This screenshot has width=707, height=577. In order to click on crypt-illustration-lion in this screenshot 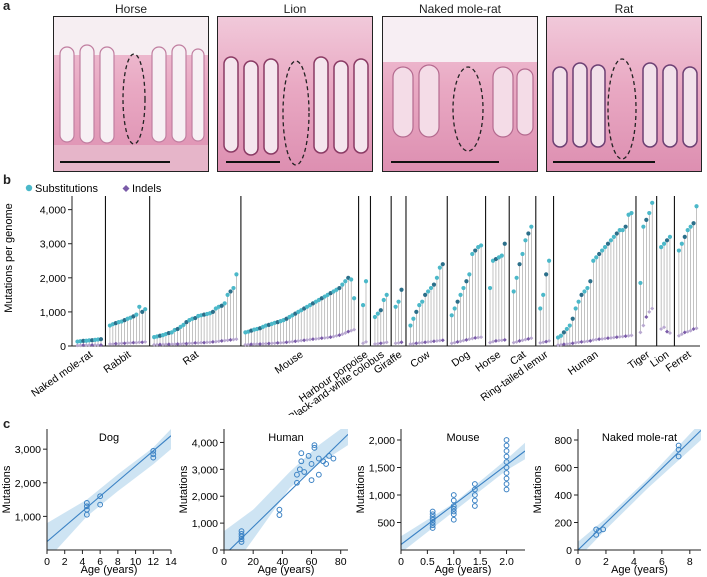, I will do `click(296, 111)`.